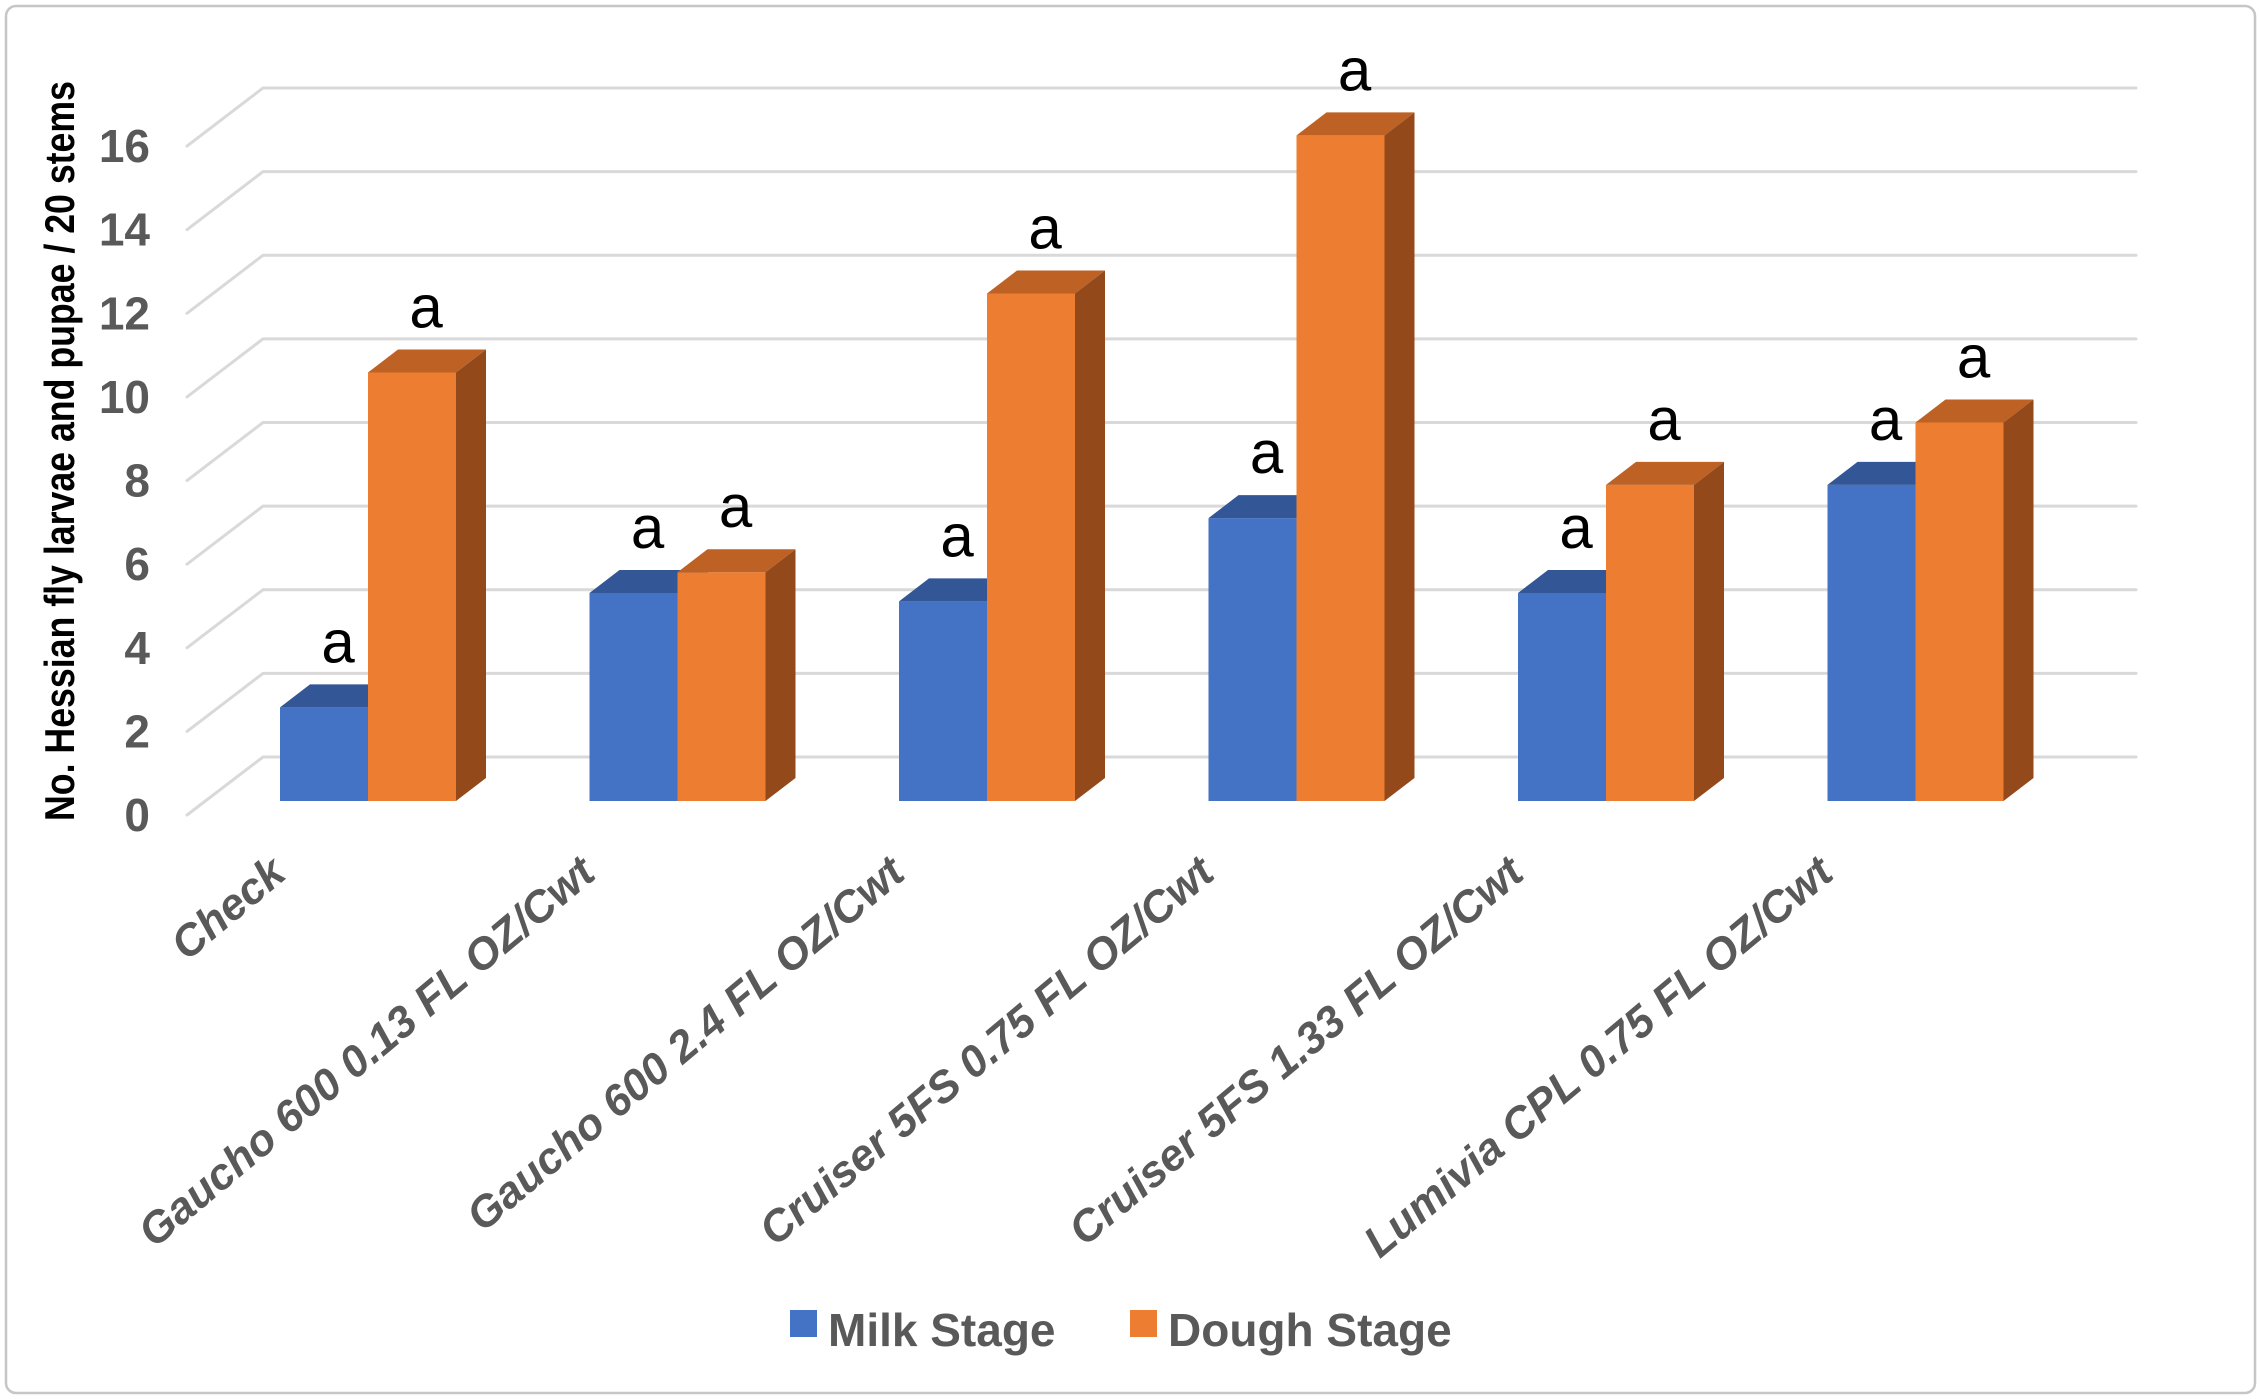 The image size is (2261, 1399). I want to click on y-tick-label-10: 10, so click(124, 397).